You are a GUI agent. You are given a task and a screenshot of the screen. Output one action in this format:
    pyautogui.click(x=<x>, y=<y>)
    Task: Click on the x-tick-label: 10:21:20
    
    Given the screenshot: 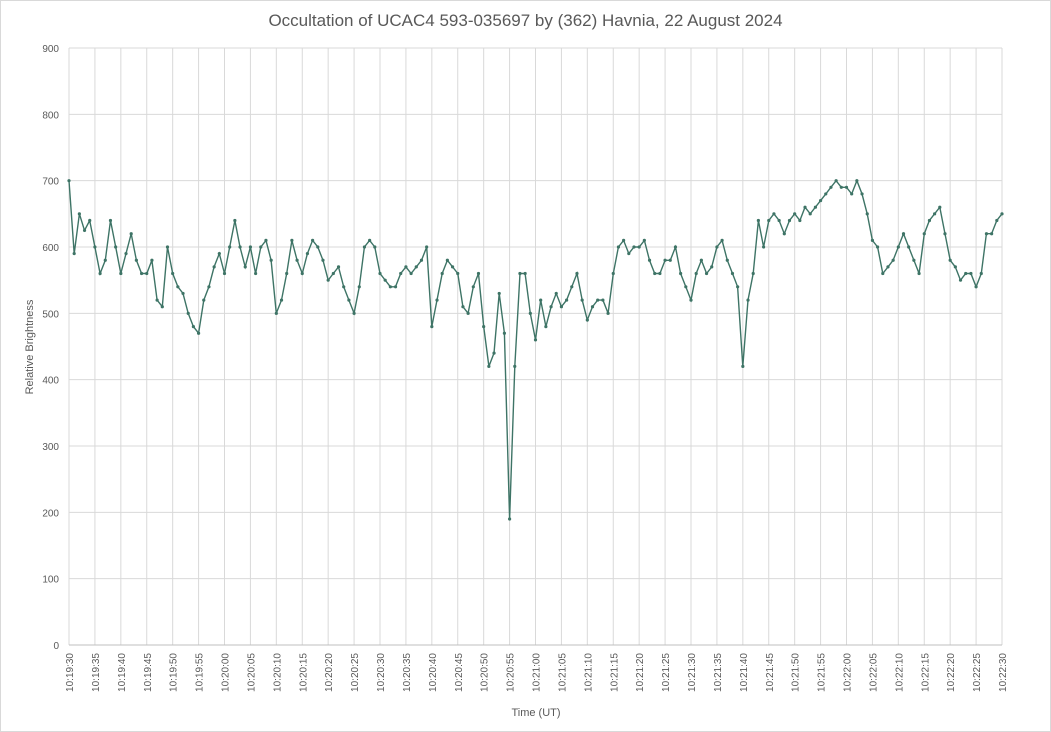 What is the action you would take?
    pyautogui.click(x=640, y=672)
    